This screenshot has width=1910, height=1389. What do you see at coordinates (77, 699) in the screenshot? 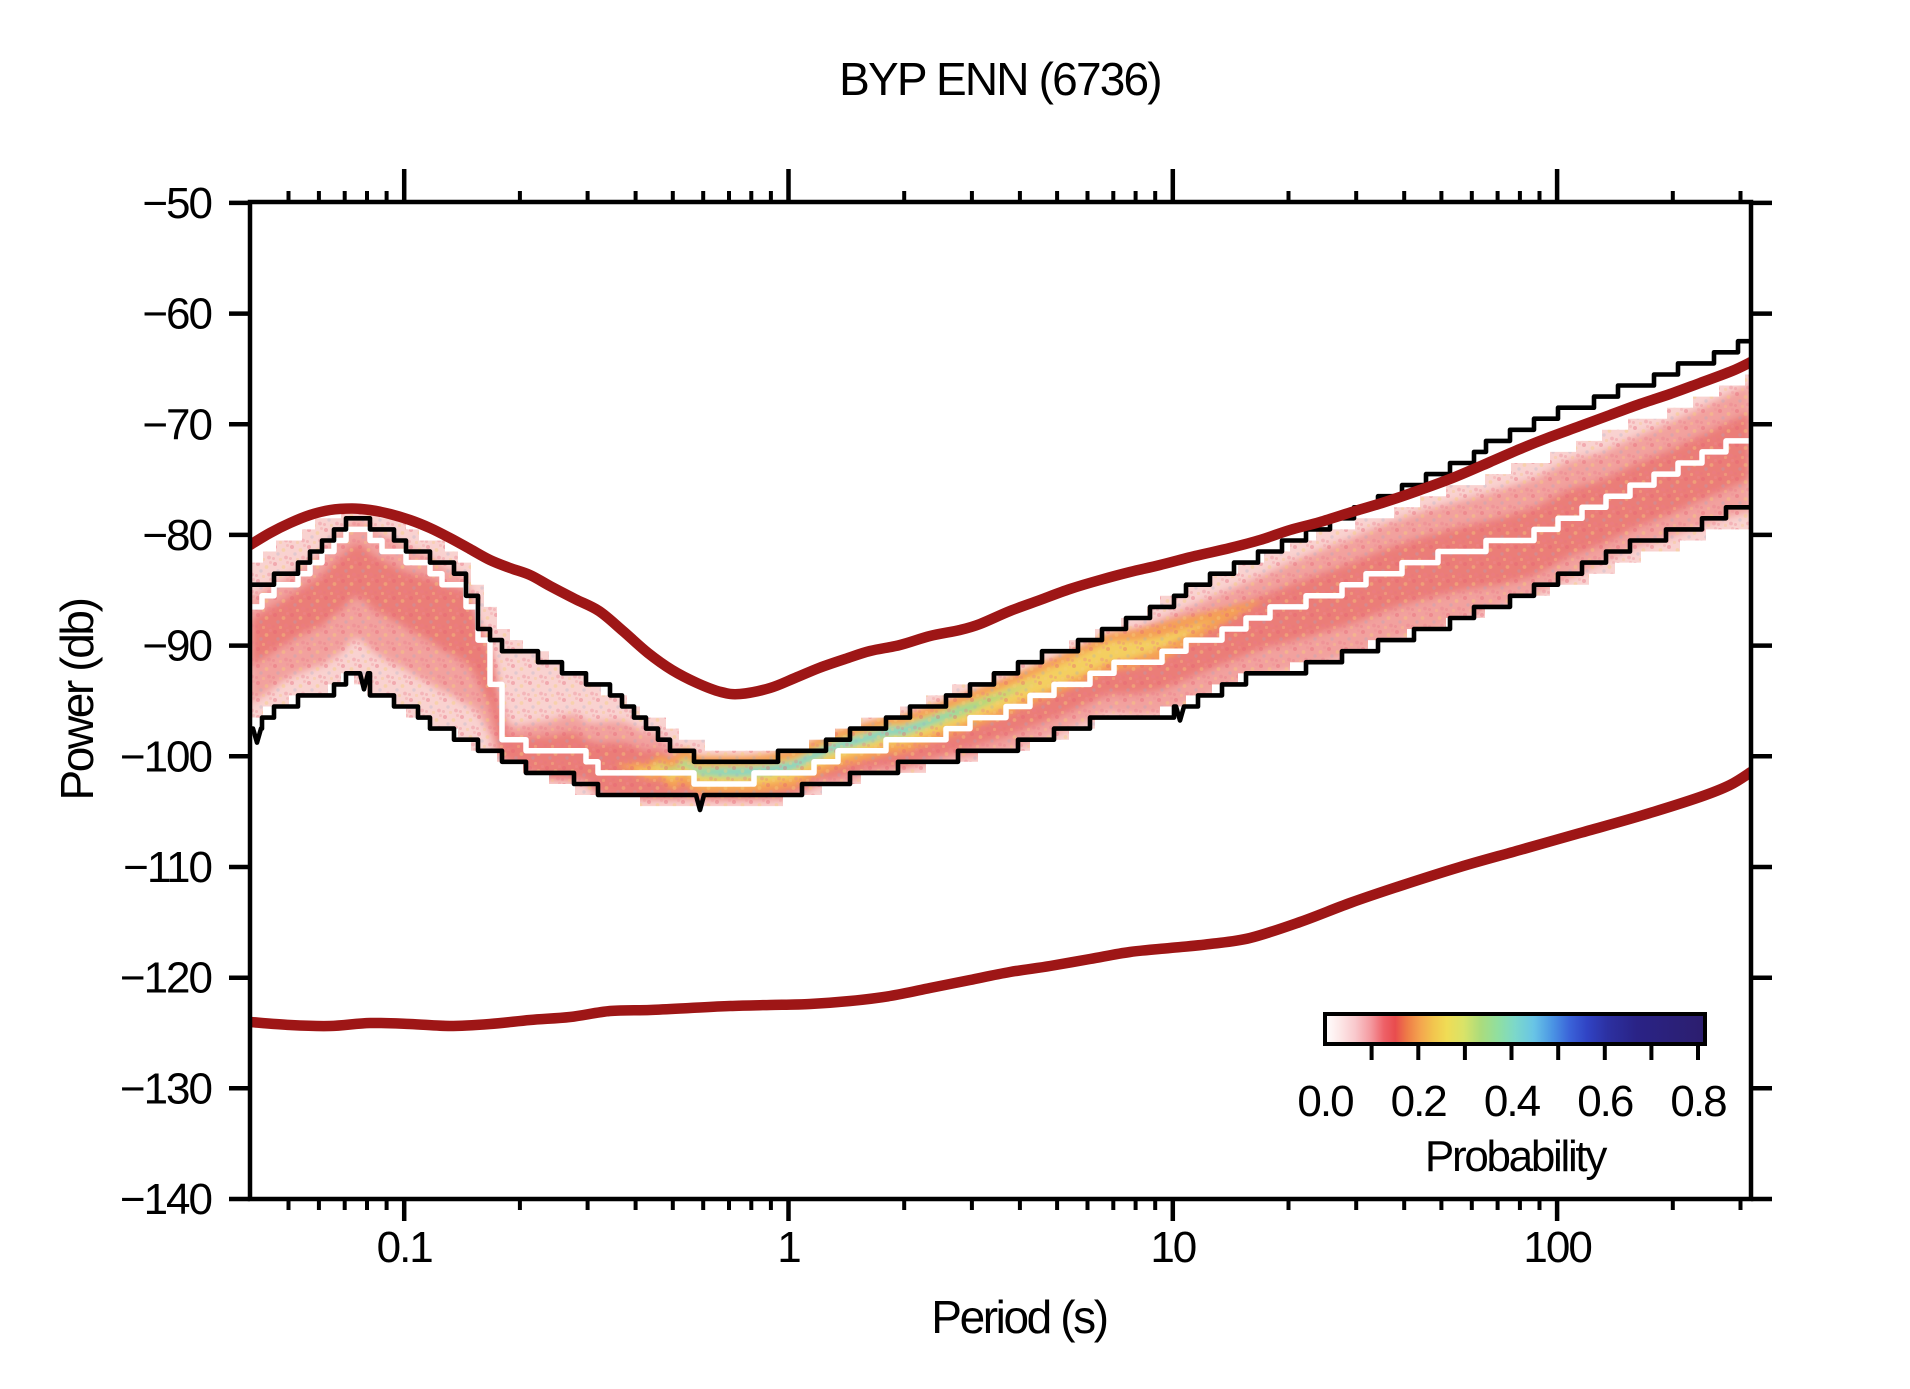
I see `svg-text: Power (db)` at bounding box center [77, 699].